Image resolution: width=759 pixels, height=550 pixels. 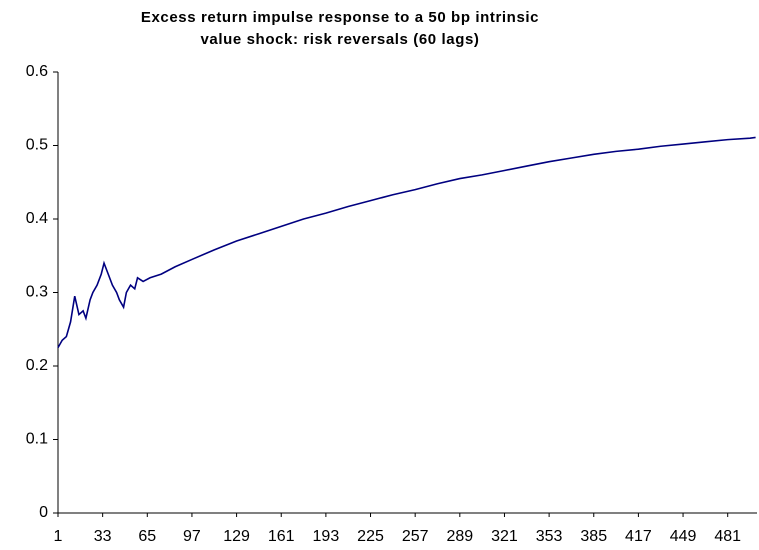 What do you see at coordinates (593, 536) in the screenshot?
I see `x-tick-label: 385` at bounding box center [593, 536].